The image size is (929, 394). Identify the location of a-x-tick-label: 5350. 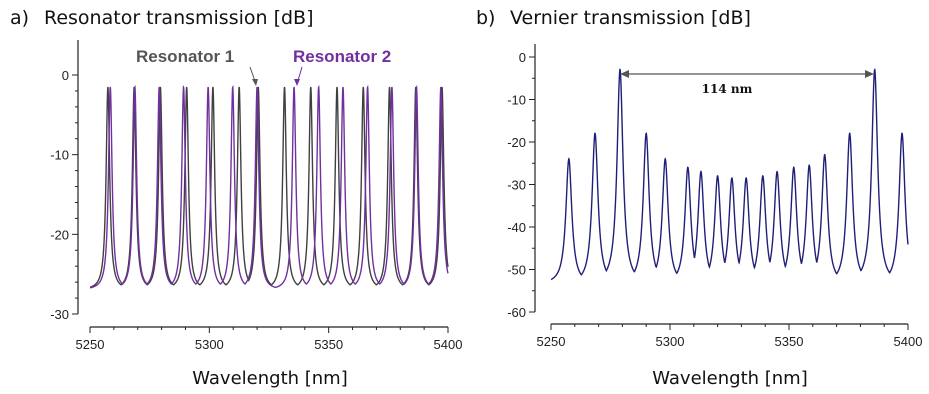
(328, 344).